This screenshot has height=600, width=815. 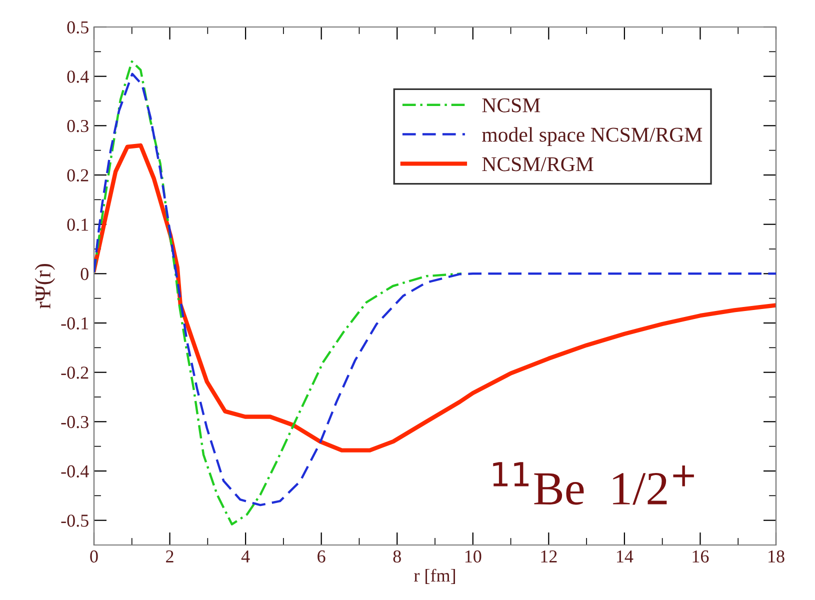 What do you see at coordinates (592, 136) in the screenshot?
I see `legend-label: model space NCSM/RGM` at bounding box center [592, 136].